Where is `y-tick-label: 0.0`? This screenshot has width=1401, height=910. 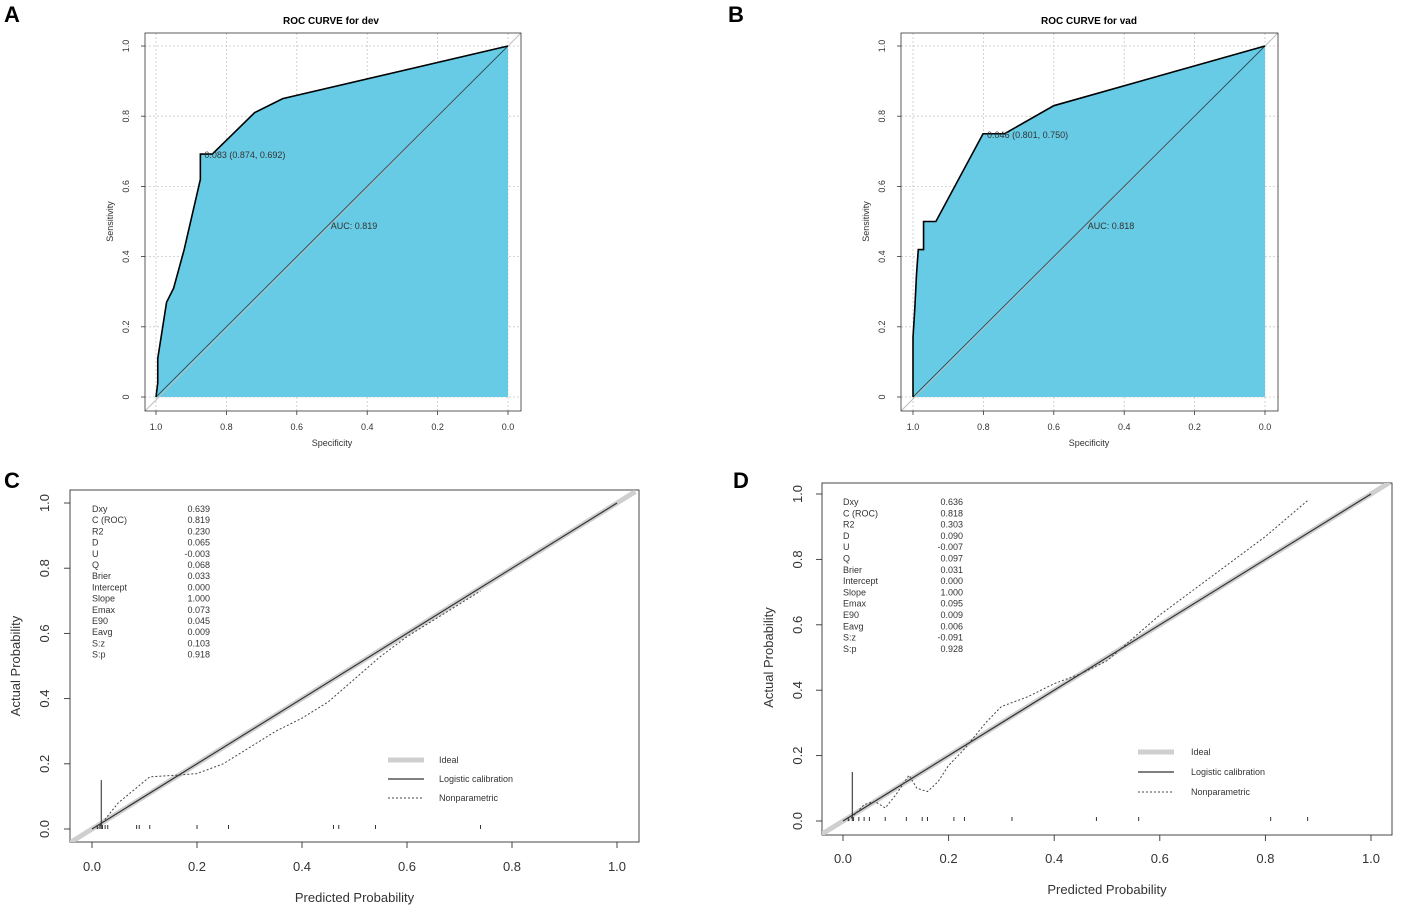 y-tick-label: 0.0 is located at coordinates (797, 821).